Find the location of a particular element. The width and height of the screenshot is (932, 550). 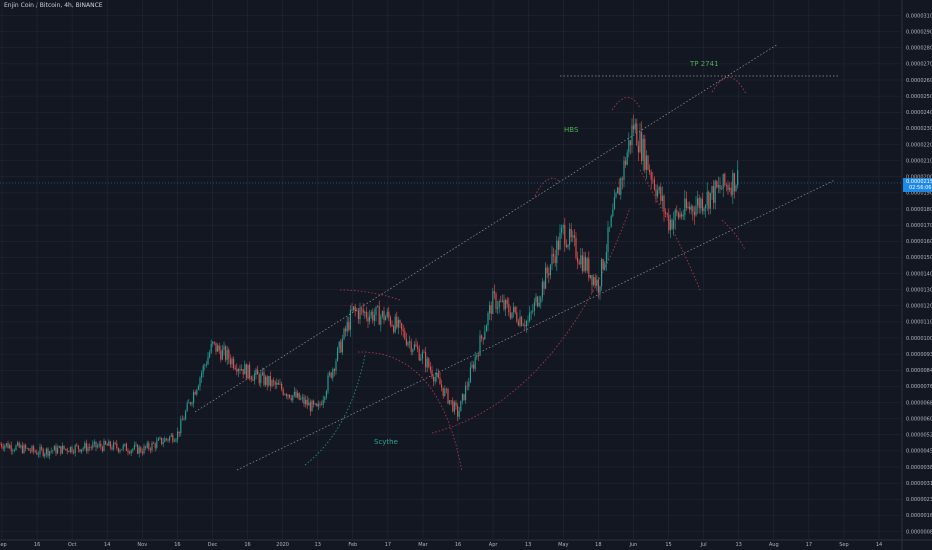

last-price-badge: 0.0000215002:56:06 is located at coordinates (466, 185).